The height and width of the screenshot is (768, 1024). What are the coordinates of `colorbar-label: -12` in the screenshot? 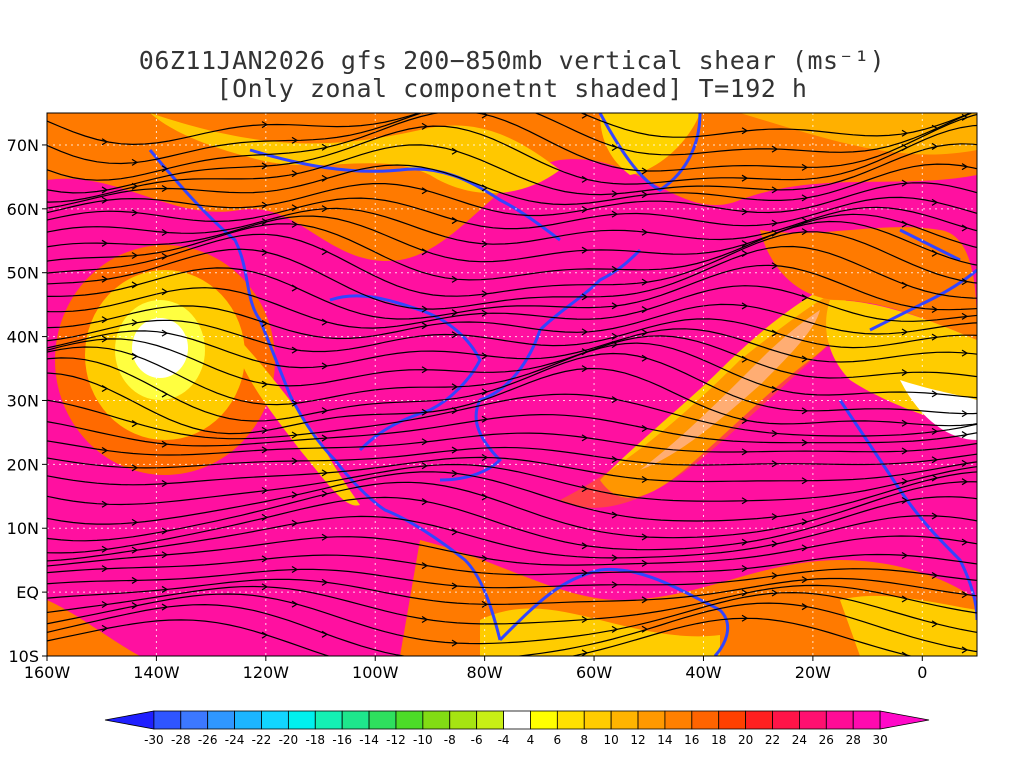 It's located at (396, 740).